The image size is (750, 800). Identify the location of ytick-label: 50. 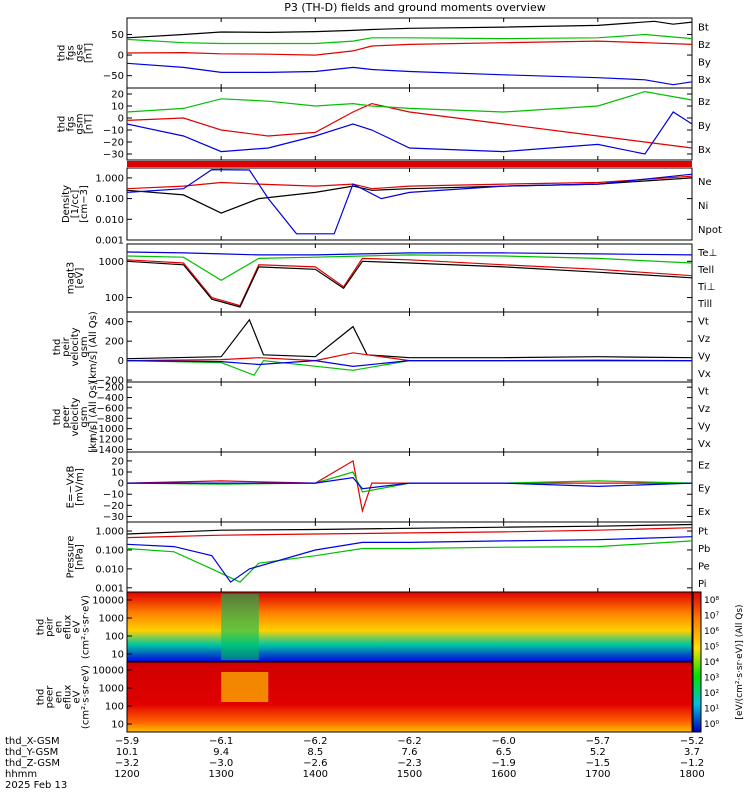
(117, 35).